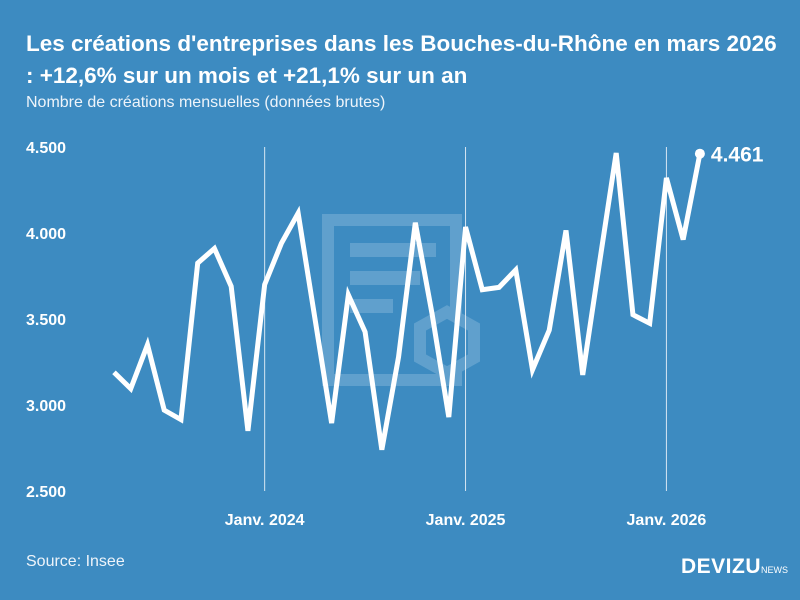  What do you see at coordinates (46, 320) in the screenshot?
I see `y-tick-label: 3.500` at bounding box center [46, 320].